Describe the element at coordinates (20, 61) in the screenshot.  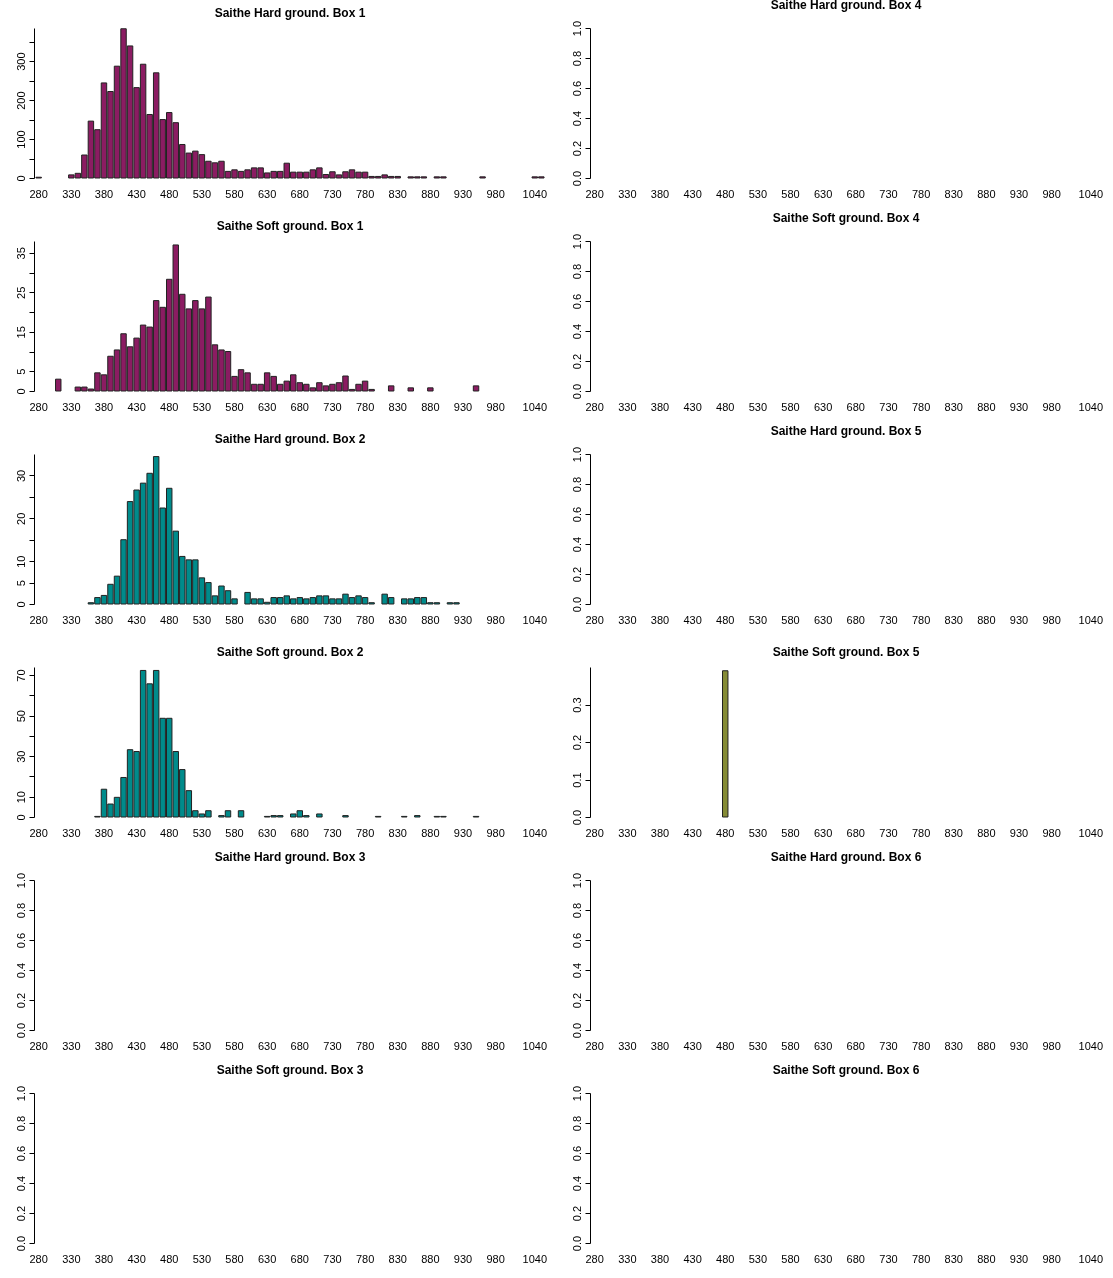
I see `y-tick-label: 300` at that location.